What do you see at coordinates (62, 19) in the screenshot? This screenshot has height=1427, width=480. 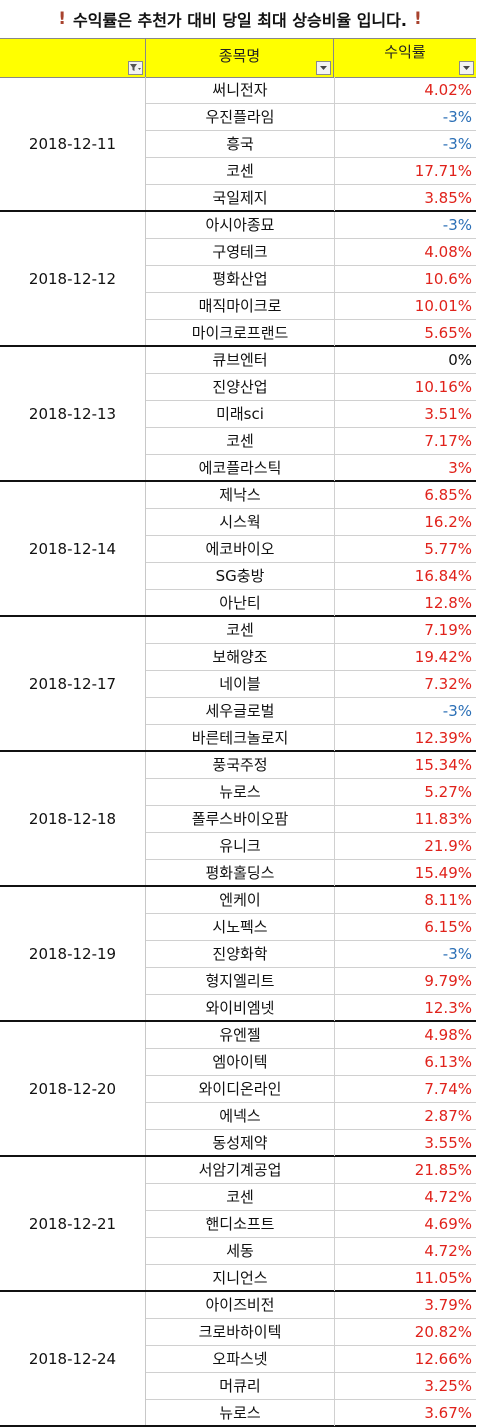 I see `exclamation-icon: !` at bounding box center [62, 19].